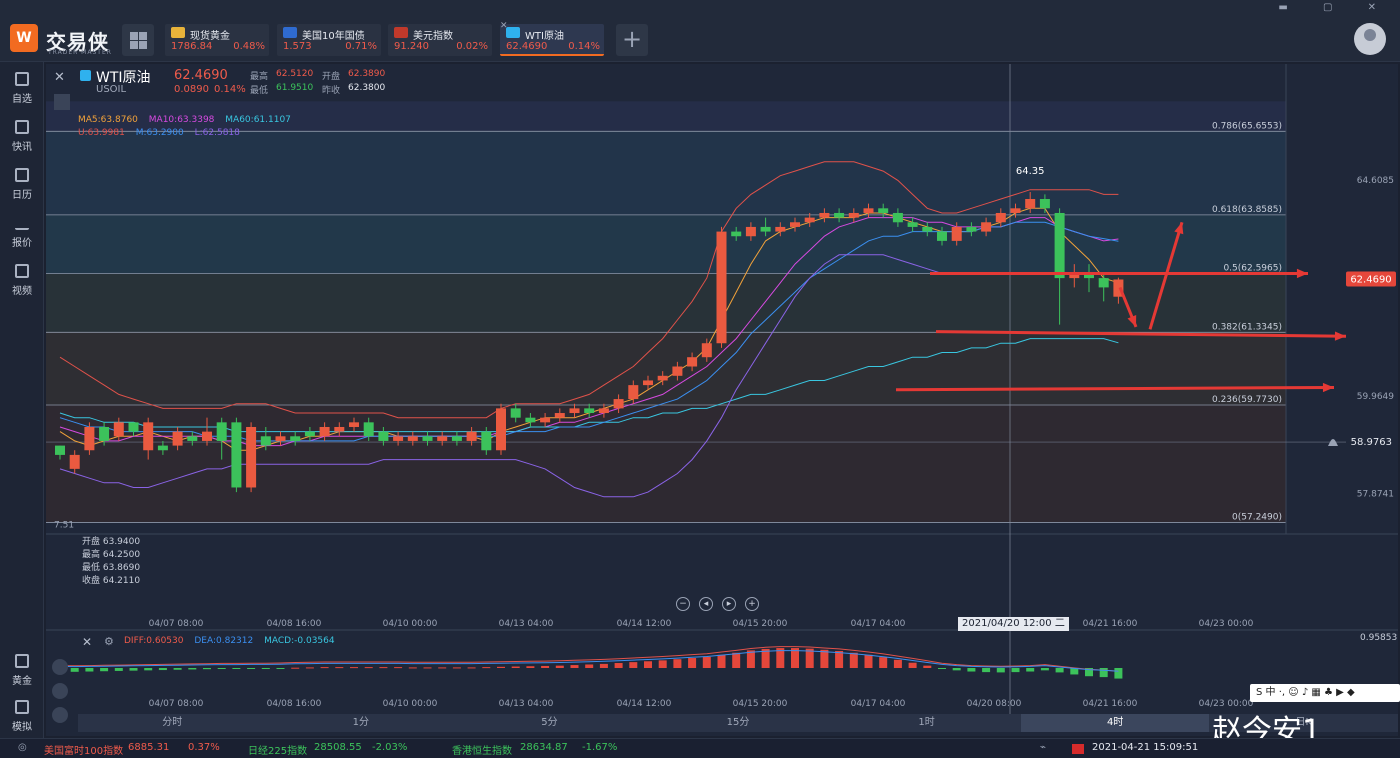 Image resolution: width=1400 pixels, height=758 pixels. Describe the element at coordinates (683, 604) in the screenshot. I see `zoom-out-icon: −` at that location.